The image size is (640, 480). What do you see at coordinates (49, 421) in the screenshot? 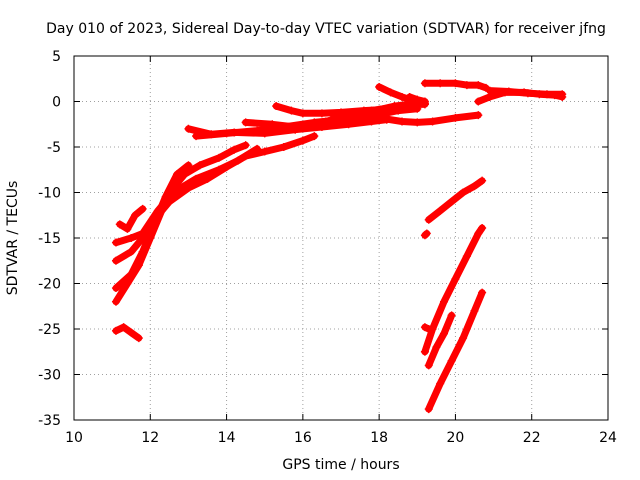
I see `y-tick-label: -35` at bounding box center [49, 421].